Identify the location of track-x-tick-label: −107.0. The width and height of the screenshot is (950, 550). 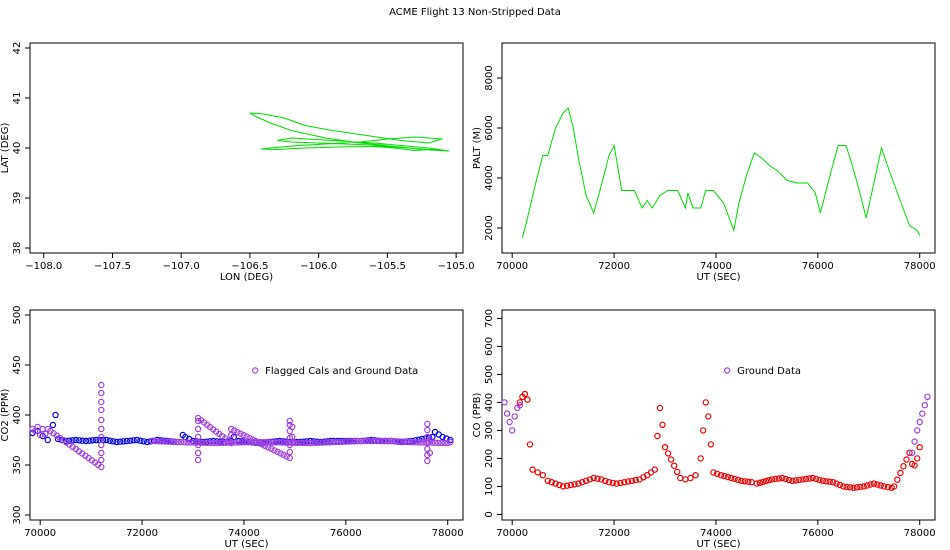
(181, 266).